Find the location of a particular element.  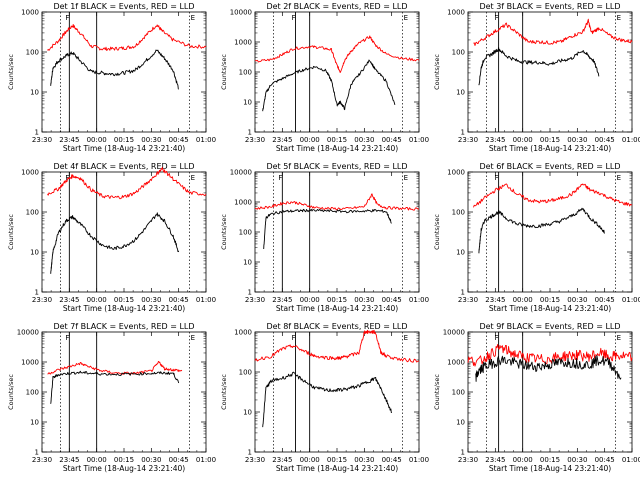

chart-title: Det 6f BLACK = Events, RED = LLD is located at coordinates (549, 166).